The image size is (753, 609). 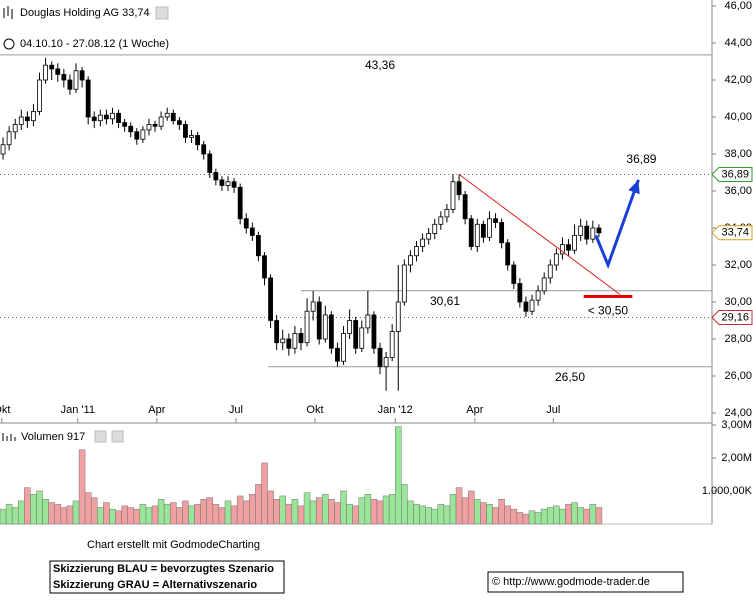 I want to click on x-tick-label: Apr, so click(x=156, y=410).